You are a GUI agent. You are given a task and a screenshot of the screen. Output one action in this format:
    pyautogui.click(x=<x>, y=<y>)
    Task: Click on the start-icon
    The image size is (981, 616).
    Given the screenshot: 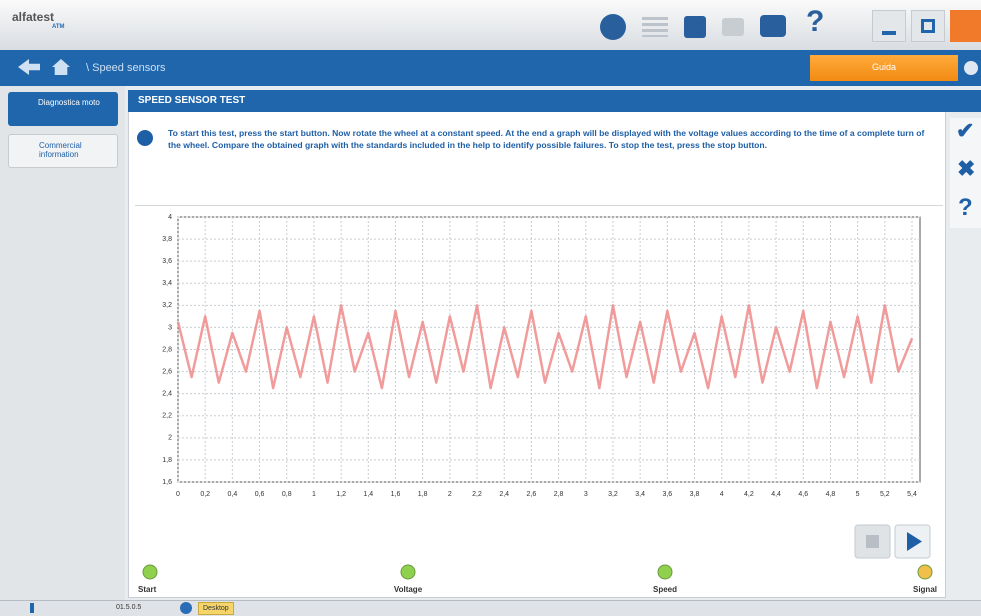 What is the action you would take?
    pyautogui.click(x=32, y=608)
    